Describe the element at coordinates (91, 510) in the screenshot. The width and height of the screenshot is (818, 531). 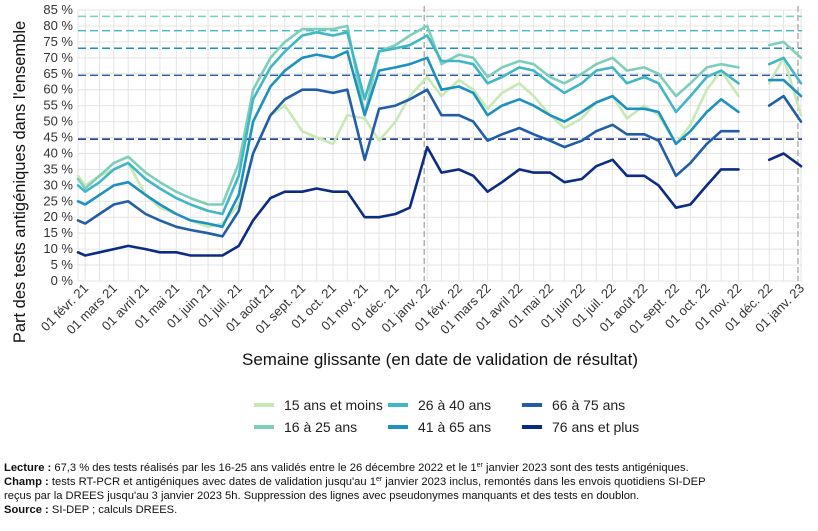
I see `note-source: Source : SI-DEP ; calculs DREES.` at that location.